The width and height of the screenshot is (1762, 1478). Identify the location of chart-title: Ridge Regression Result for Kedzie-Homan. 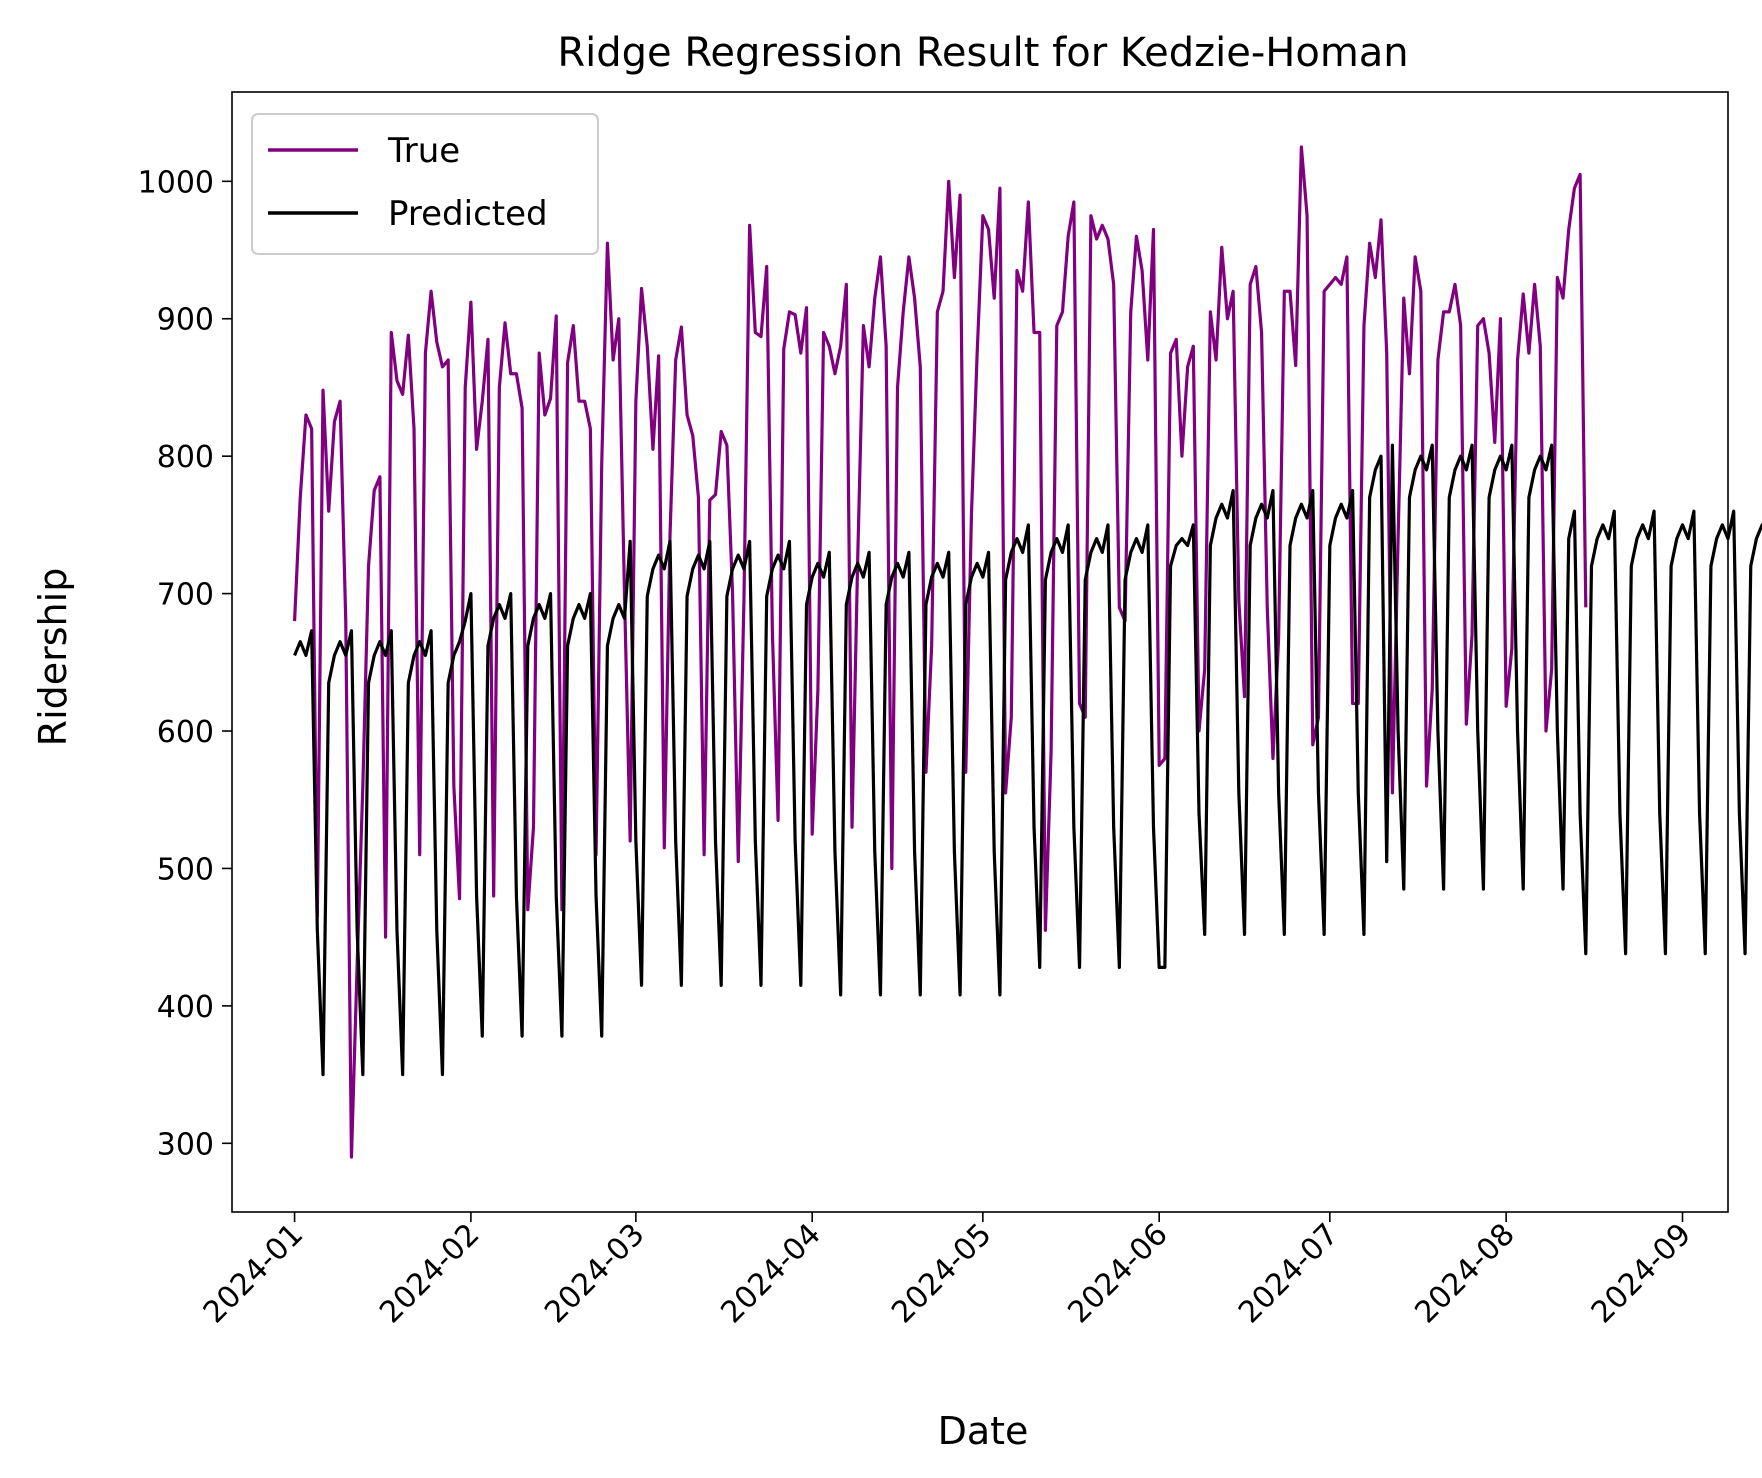
(982, 53).